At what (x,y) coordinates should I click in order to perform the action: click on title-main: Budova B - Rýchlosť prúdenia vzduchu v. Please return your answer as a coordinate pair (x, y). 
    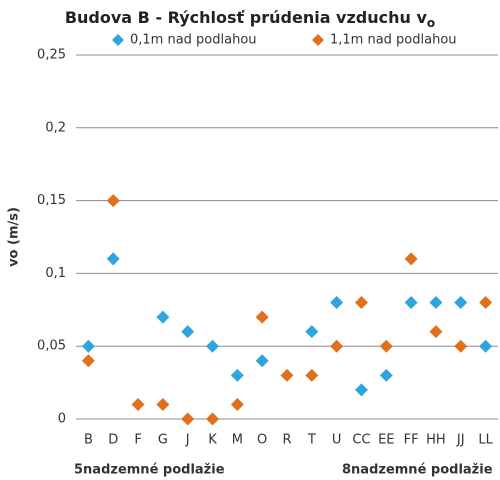
    Looking at the image, I should click on (246, 17).